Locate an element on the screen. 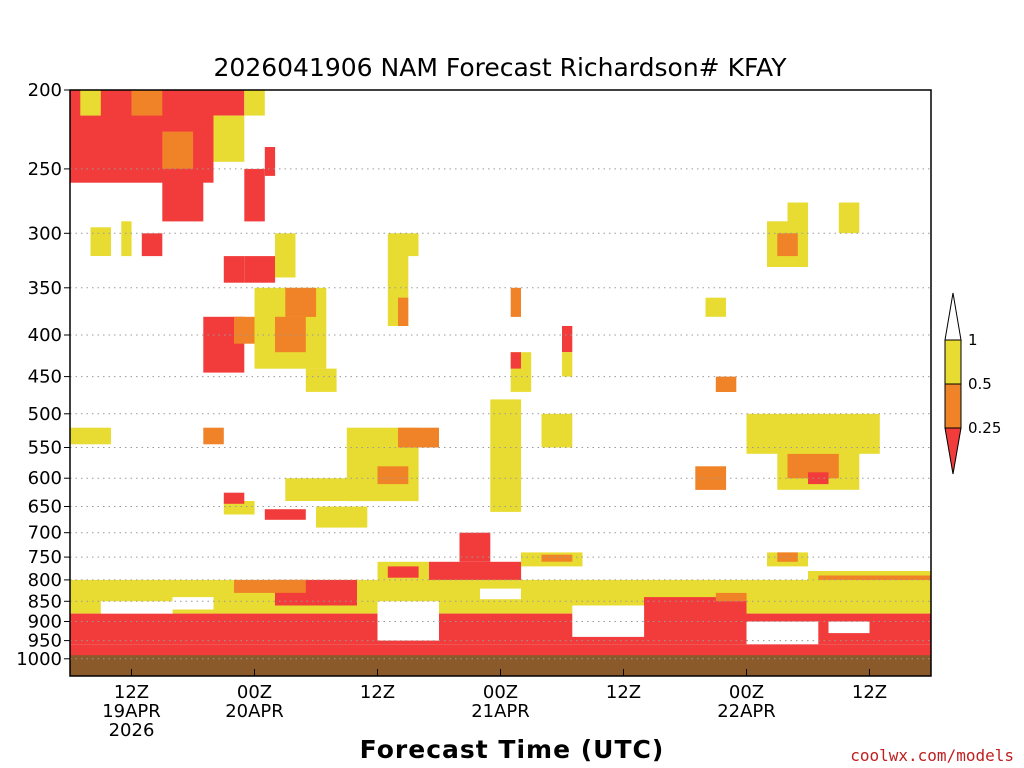  y-tick-label: 250 is located at coordinates (45, 169).